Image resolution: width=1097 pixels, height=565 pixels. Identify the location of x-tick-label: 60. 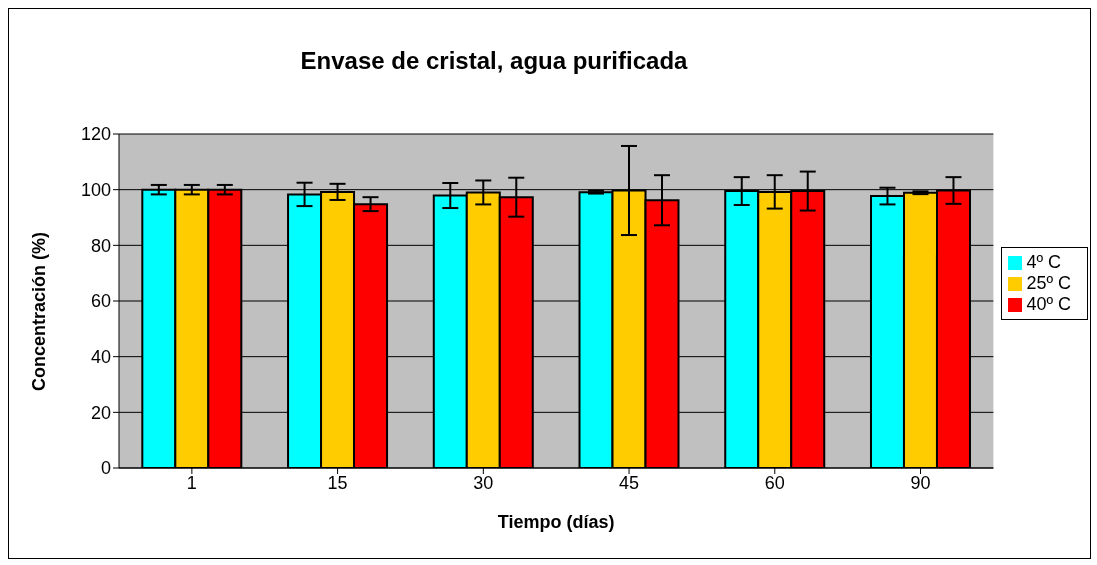
(774, 482).